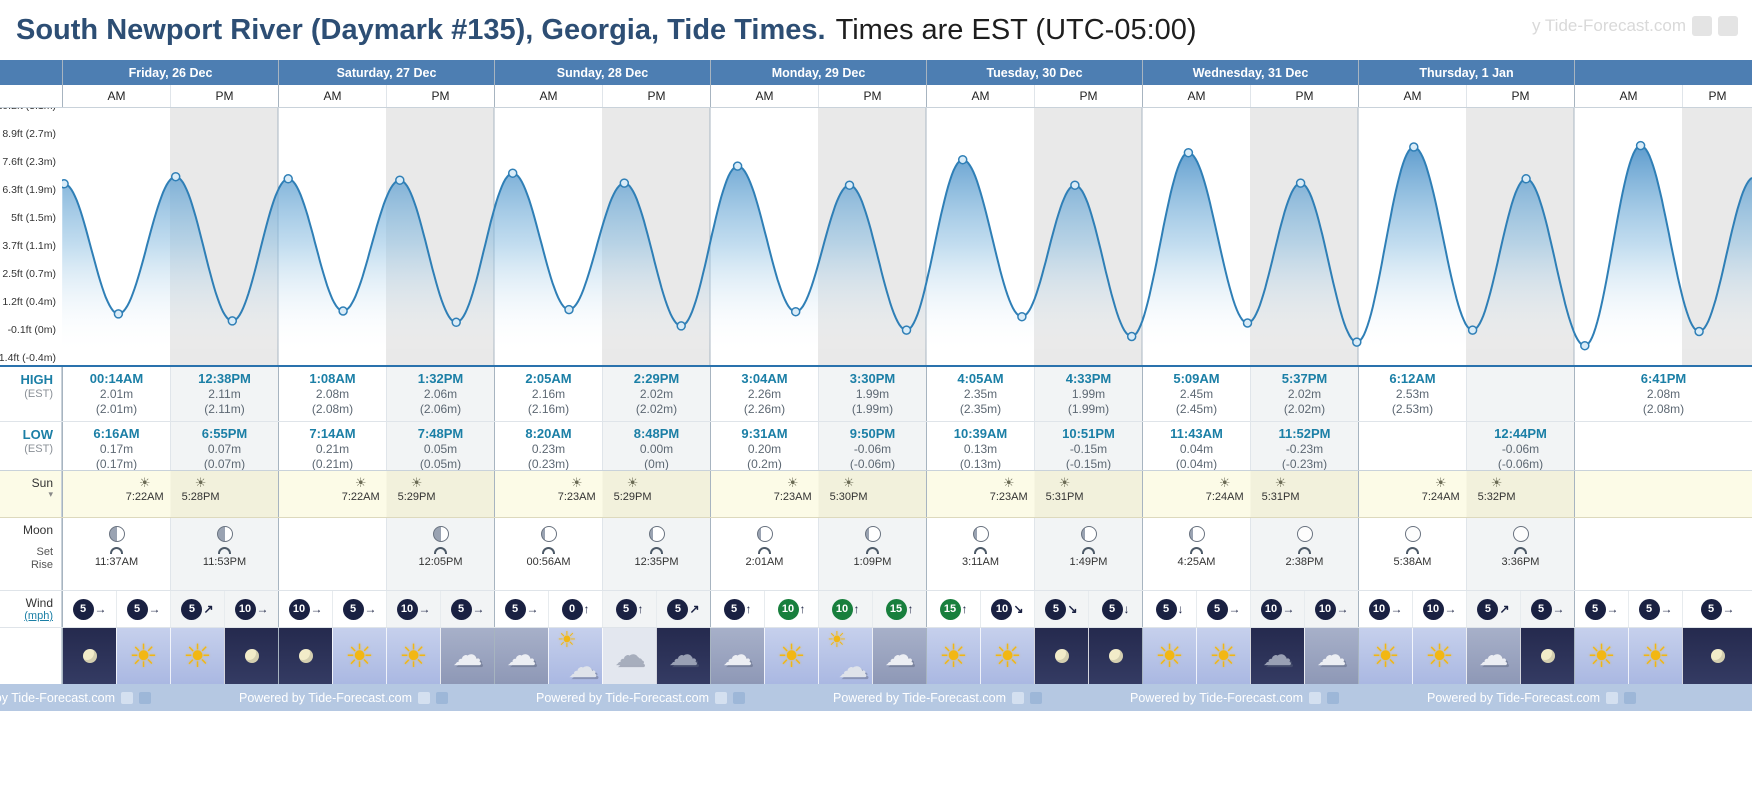 The image size is (1752, 787). I want to click on high-tide-time: 2:05AM, so click(548, 378).